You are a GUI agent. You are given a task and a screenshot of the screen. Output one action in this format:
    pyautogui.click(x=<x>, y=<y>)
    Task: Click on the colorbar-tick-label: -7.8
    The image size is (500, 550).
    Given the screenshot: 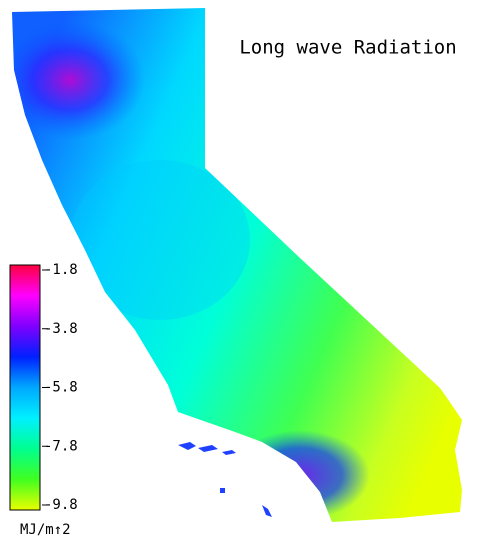 What is the action you would take?
    pyautogui.click(x=61, y=446)
    